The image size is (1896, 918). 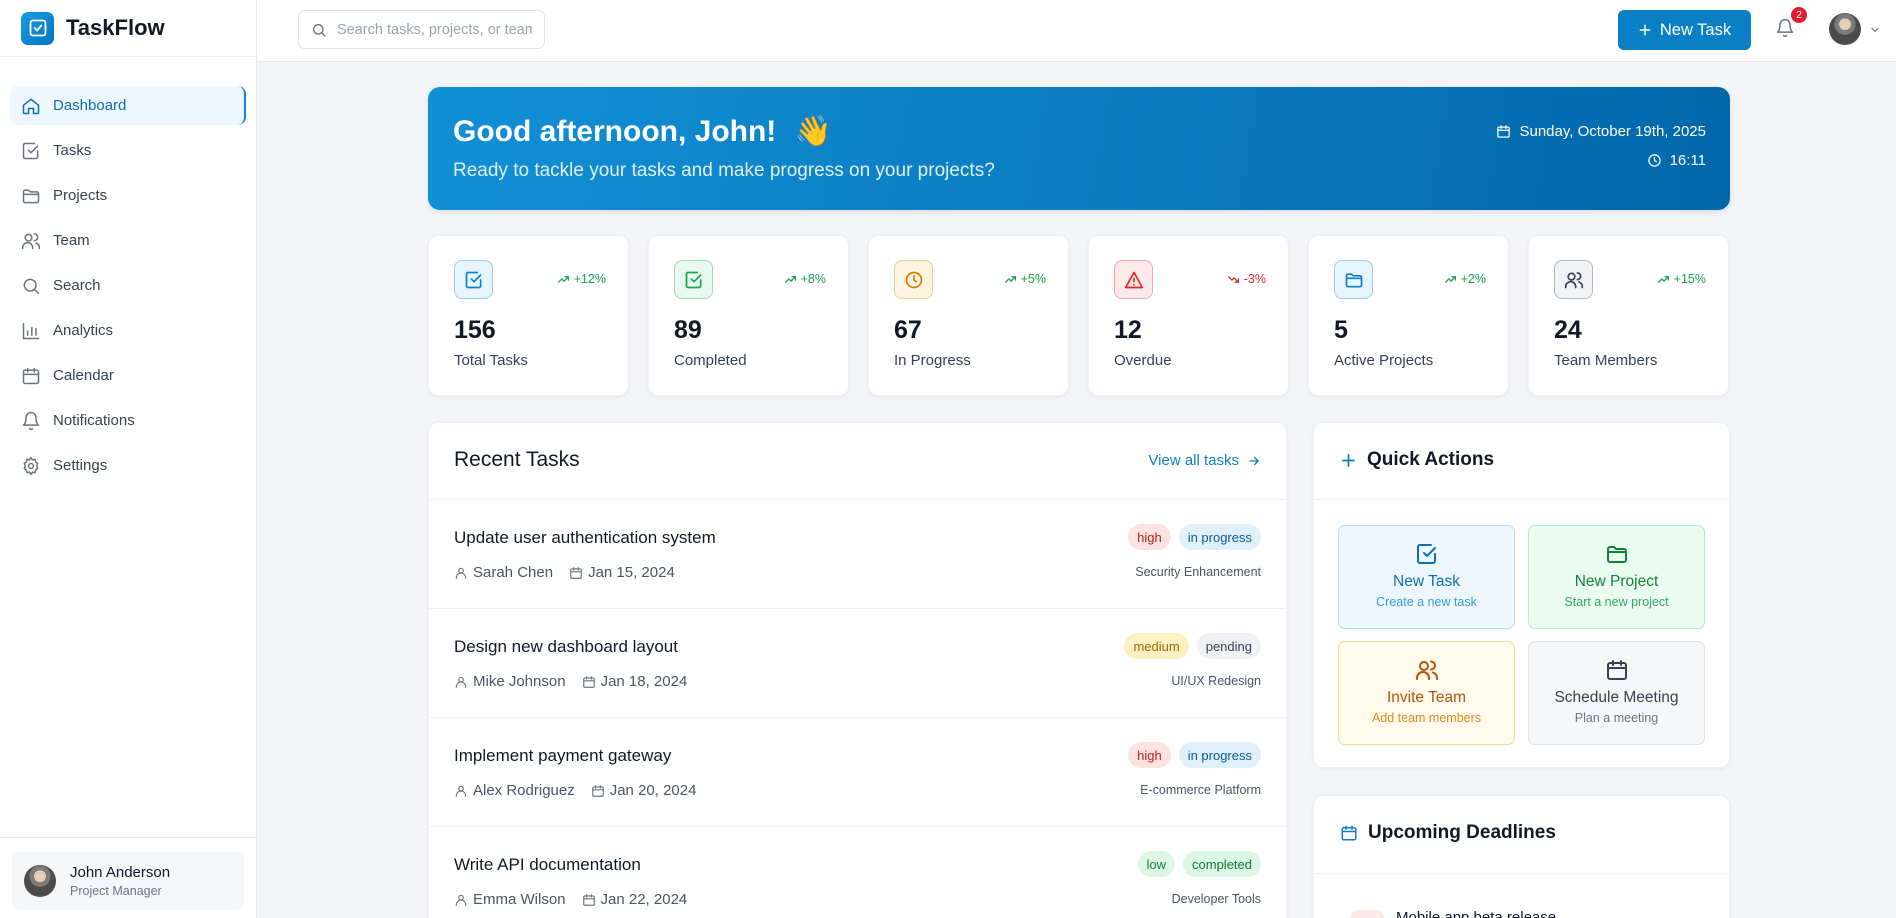 I want to click on trend-text: +12%, so click(x=589, y=279).